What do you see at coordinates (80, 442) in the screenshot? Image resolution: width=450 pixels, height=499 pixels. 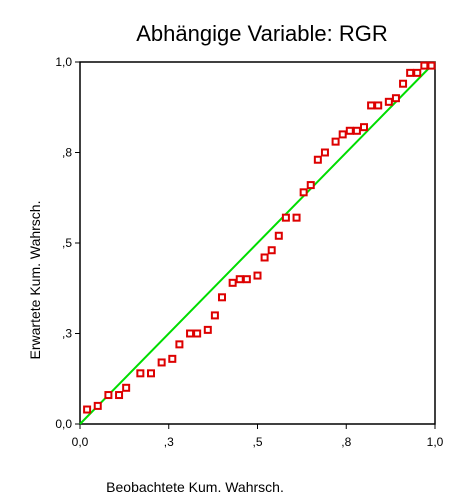 I see `x-tick-label: 0,0` at bounding box center [80, 442].